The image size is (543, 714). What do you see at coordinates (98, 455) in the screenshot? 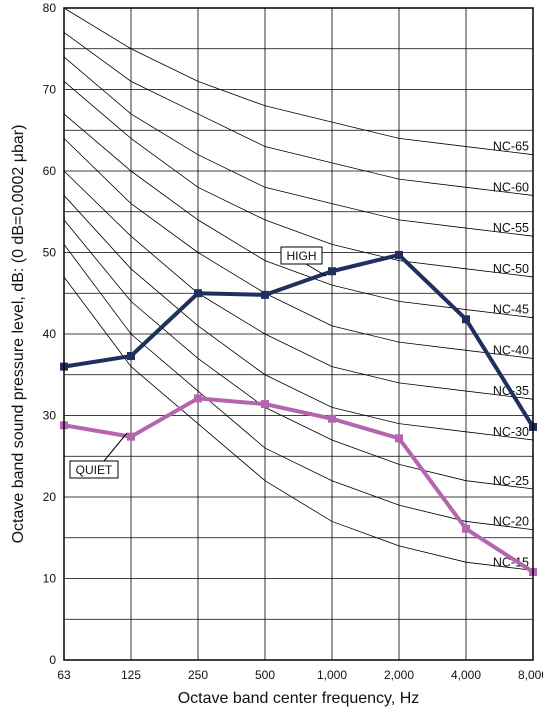
I see `callout-quiet: QUIET` at bounding box center [98, 455].